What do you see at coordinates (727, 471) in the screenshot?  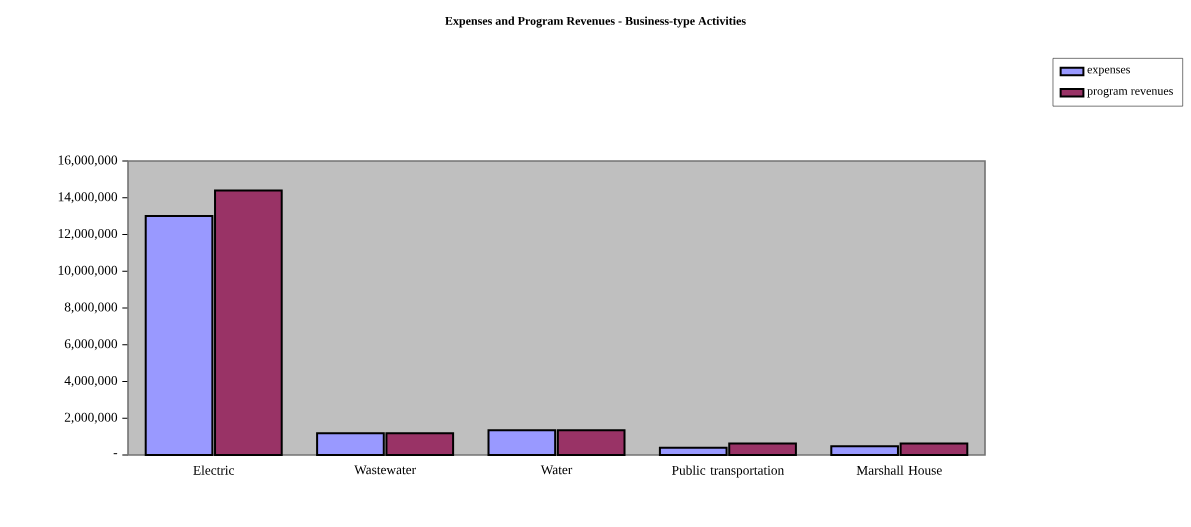 I see `x-tick-label: Public transportation` at bounding box center [727, 471].